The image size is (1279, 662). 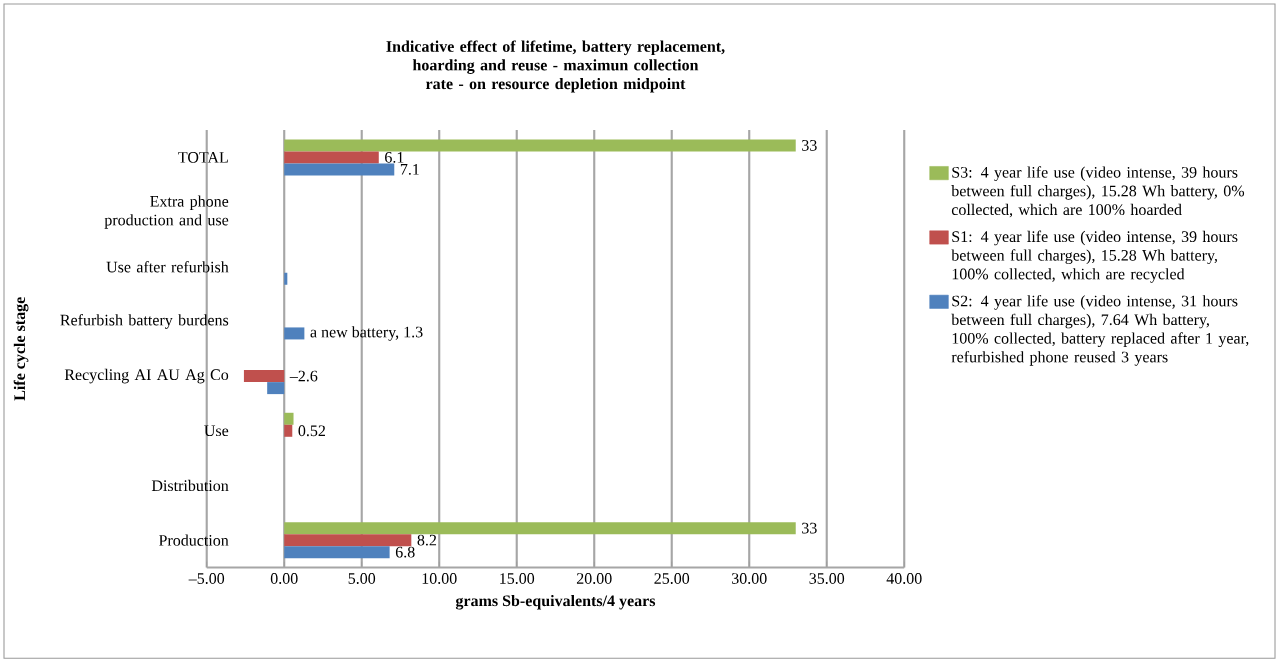 I want to click on chart-title: Indicative effect of lifetime, battery replacement, hoarding and reuse - maximun collection rate - on resource depletion midpoint, so click(x=555, y=66).